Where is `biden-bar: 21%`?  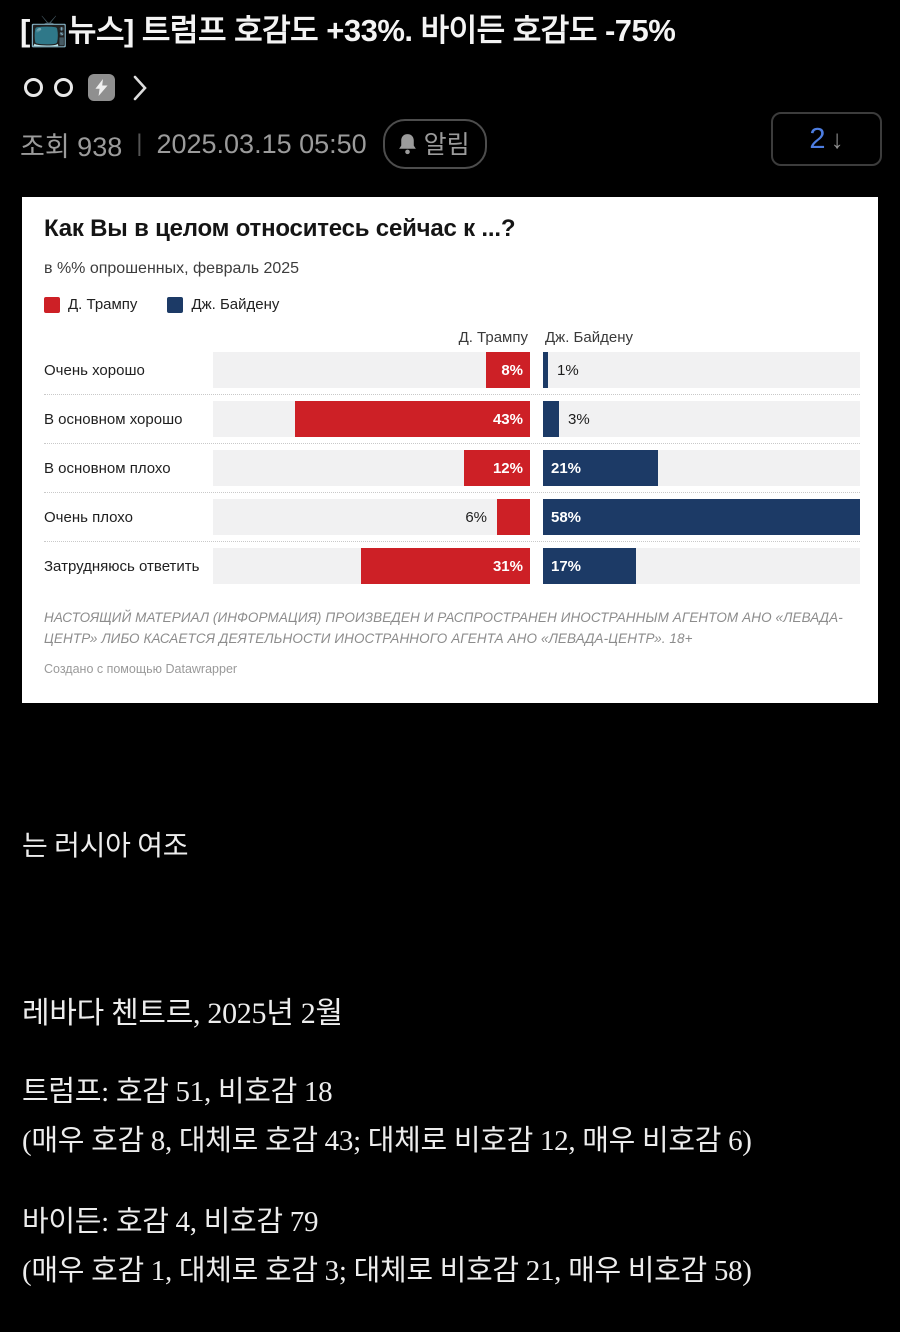 biden-bar: 21% is located at coordinates (600, 468).